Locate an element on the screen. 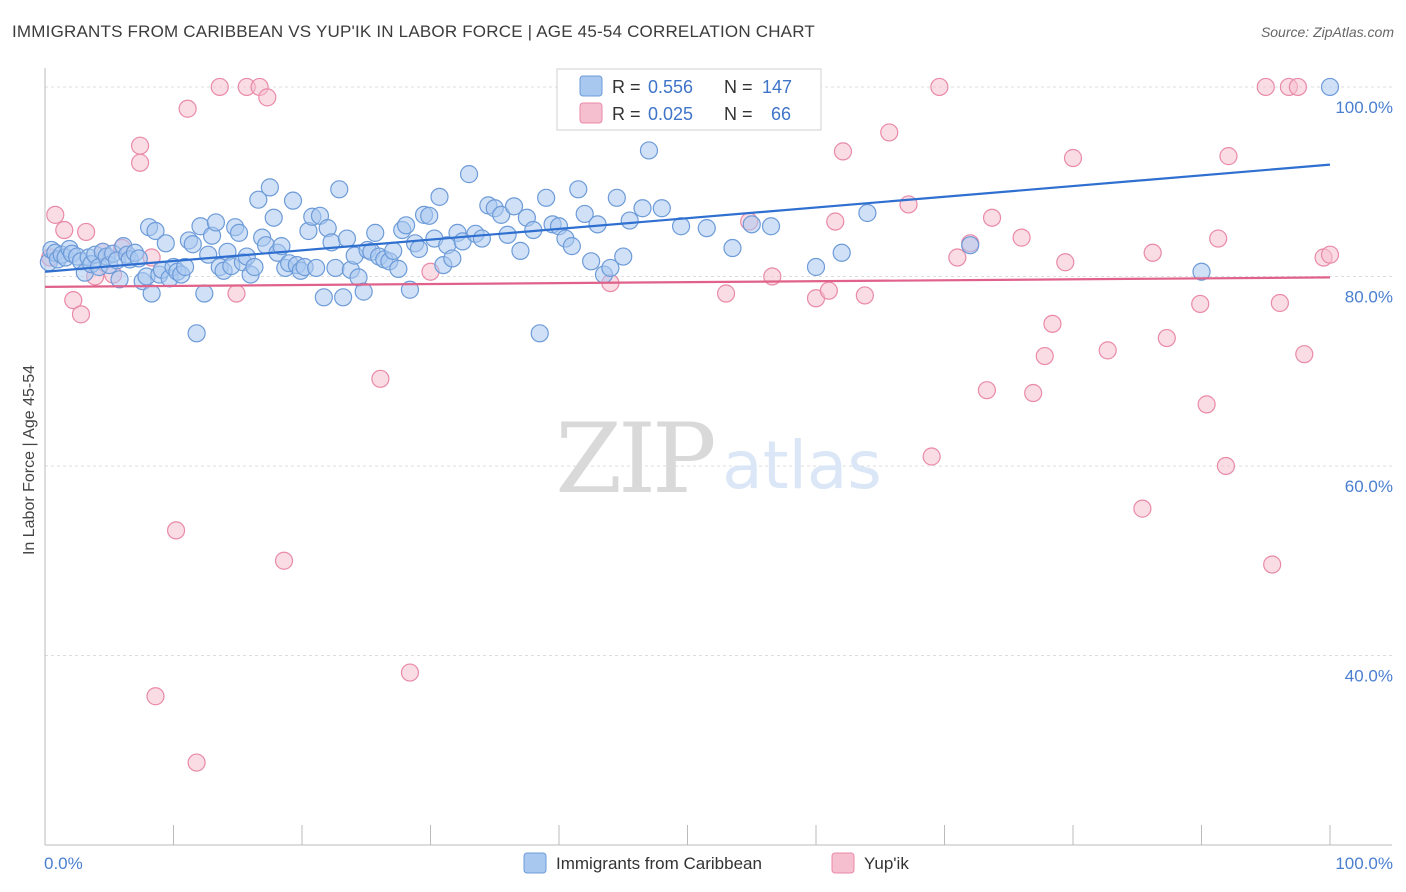  legend-n-value-yupik: 66 is located at coordinates (781, 114).